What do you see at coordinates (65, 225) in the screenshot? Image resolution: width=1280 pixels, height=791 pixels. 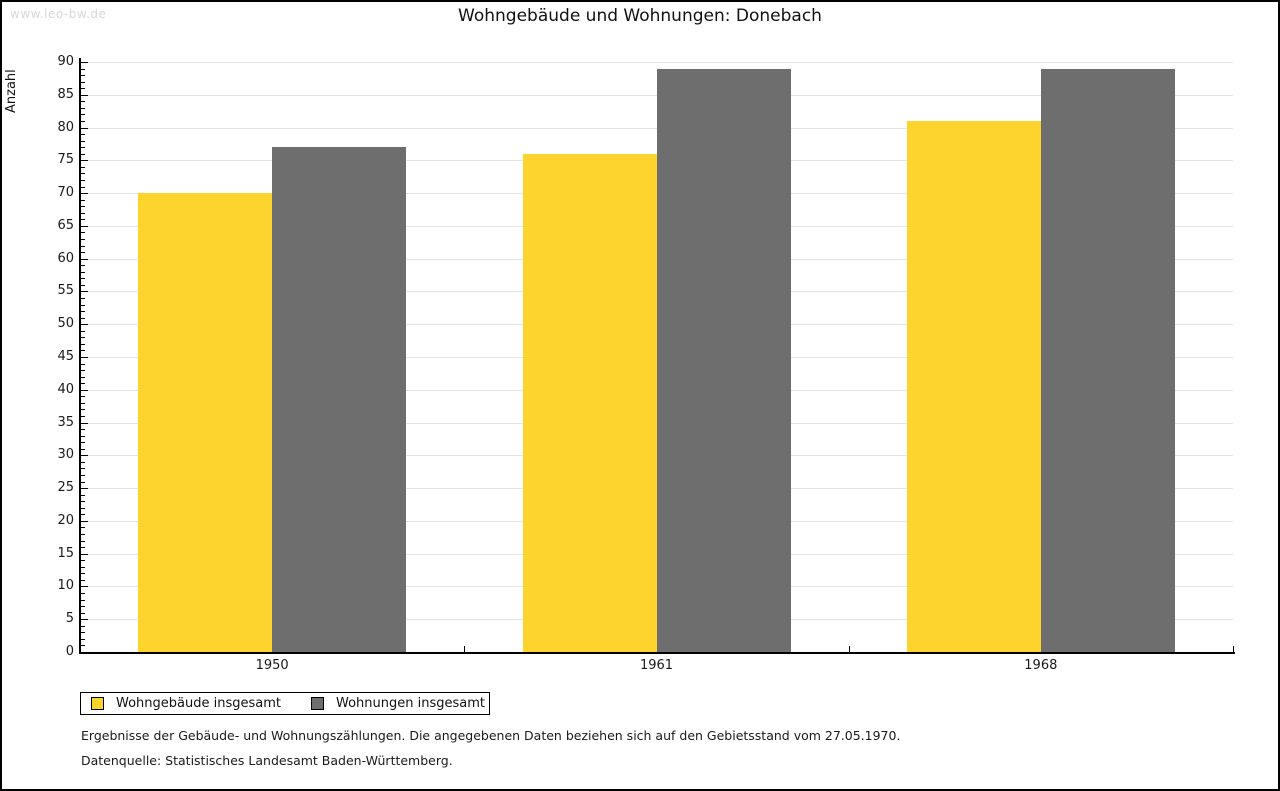 I see `y-tick-label: 65` at bounding box center [65, 225].